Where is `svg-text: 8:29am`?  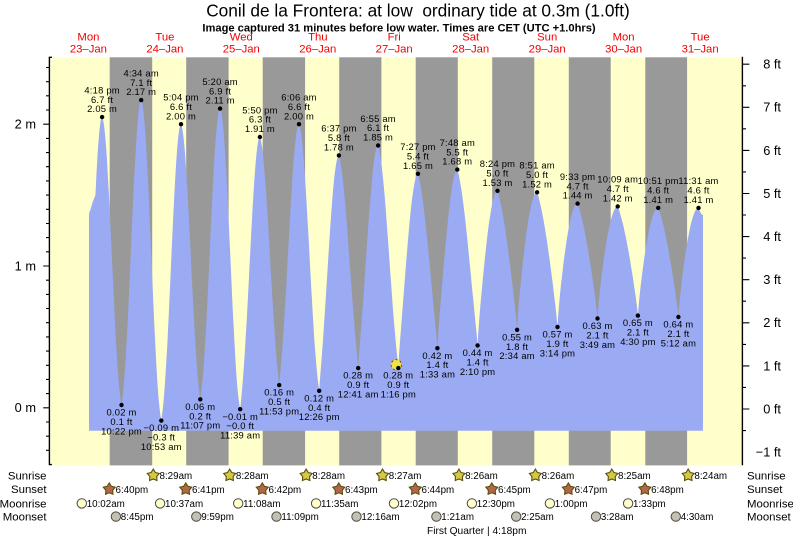
svg-text: 8:29am is located at coordinates (176, 476).